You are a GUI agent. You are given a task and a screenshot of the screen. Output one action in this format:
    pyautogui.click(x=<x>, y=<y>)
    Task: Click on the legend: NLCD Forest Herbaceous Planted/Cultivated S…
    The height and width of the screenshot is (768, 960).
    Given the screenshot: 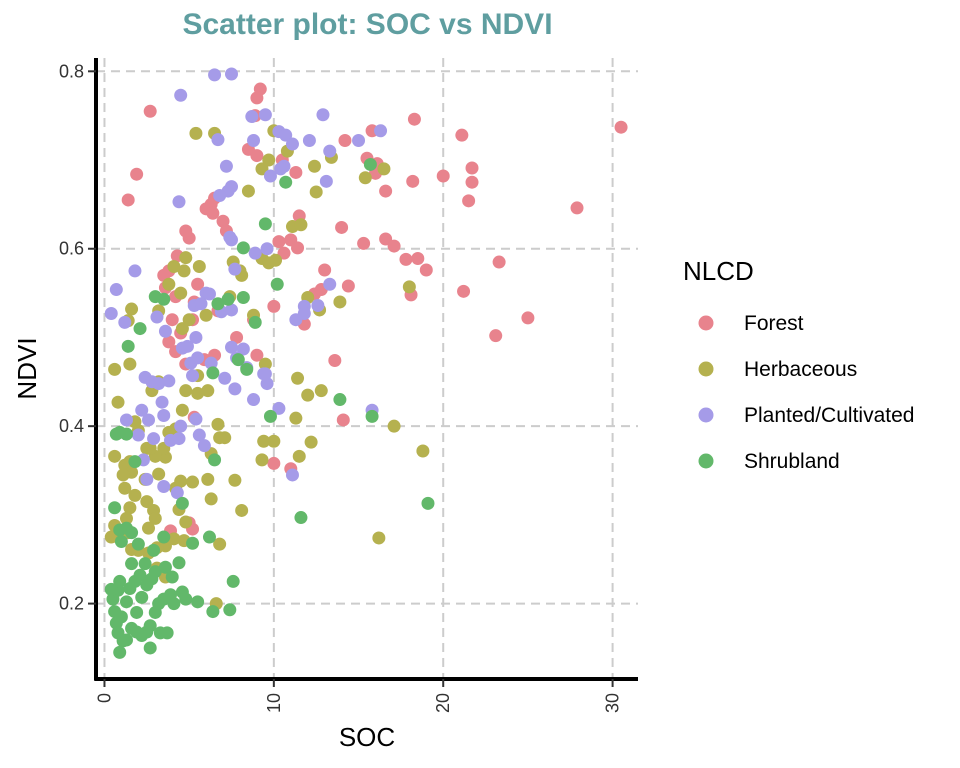 What is the action you would take?
    pyautogui.click(x=798, y=364)
    